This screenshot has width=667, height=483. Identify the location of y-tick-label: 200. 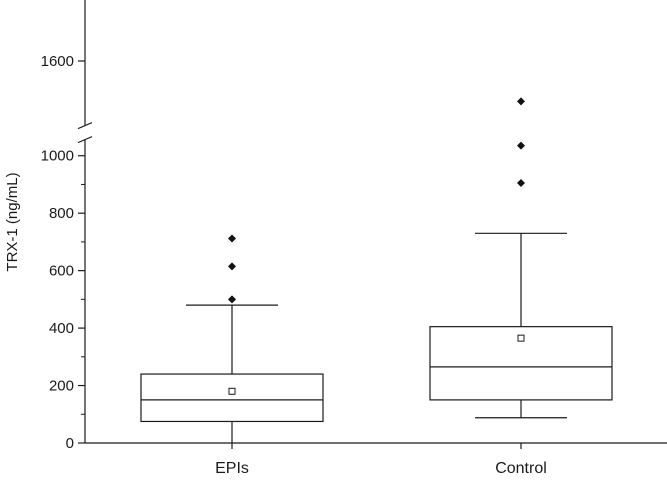
(61, 386).